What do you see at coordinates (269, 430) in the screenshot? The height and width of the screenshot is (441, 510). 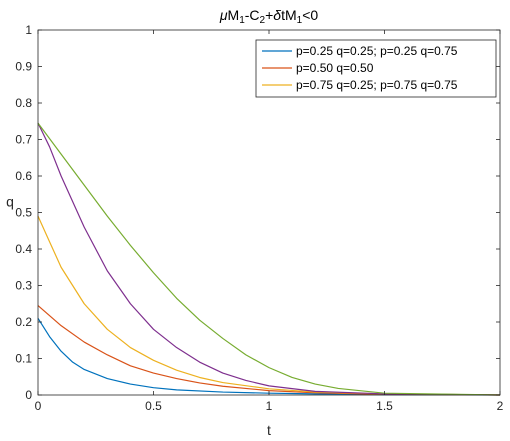 I see `x-axis-label: t` at bounding box center [269, 430].